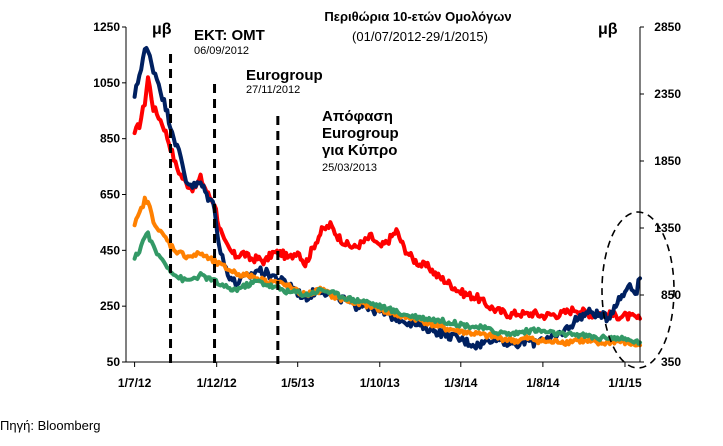  What do you see at coordinates (461, 383) in the screenshot?
I see `x-tick-label: 1/3/14` at bounding box center [461, 383].